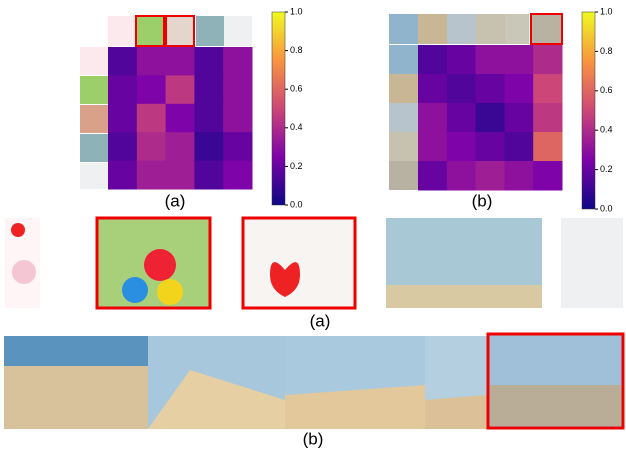 Image resolution: width=626 pixels, height=458 pixels. I want to click on thumbnails-a, so click(166, 102).